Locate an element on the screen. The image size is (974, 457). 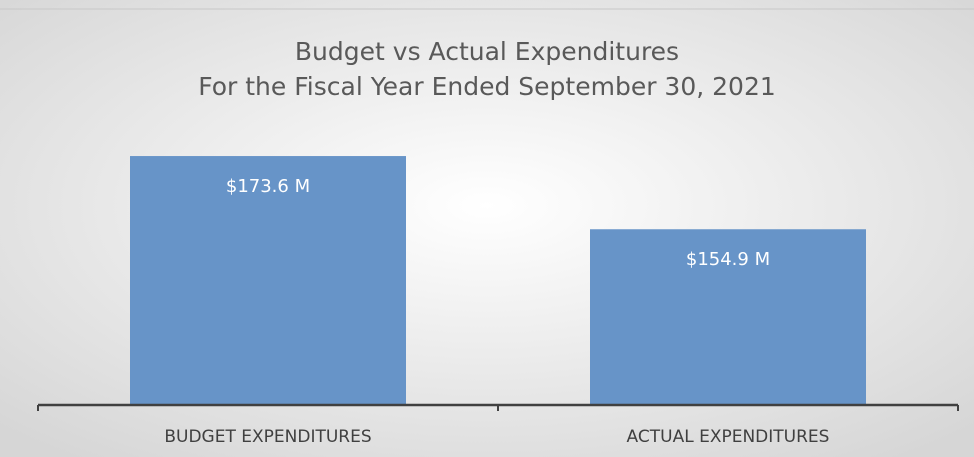
data-label: $154.9 M is located at coordinates (728, 259).